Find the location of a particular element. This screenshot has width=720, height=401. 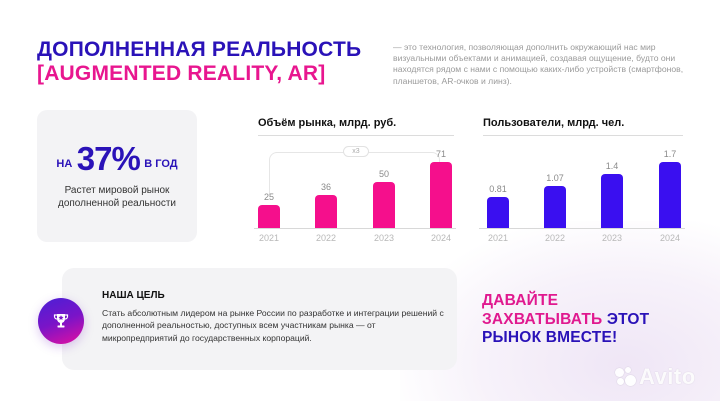

bar-value-label: 0.81 is located at coordinates (498, 189).